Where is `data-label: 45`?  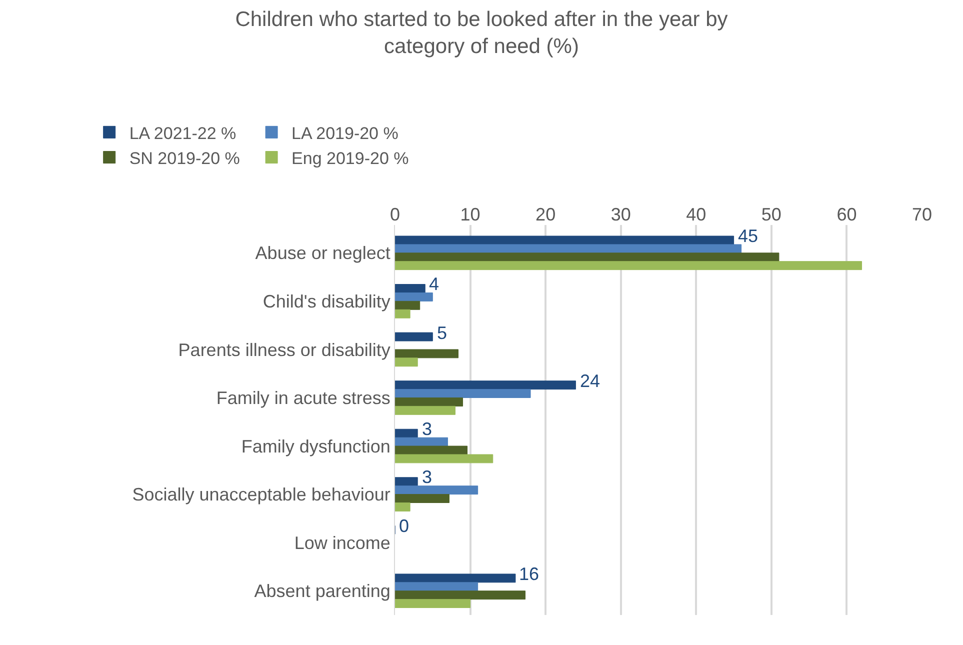
data-label: 45 is located at coordinates (748, 236).